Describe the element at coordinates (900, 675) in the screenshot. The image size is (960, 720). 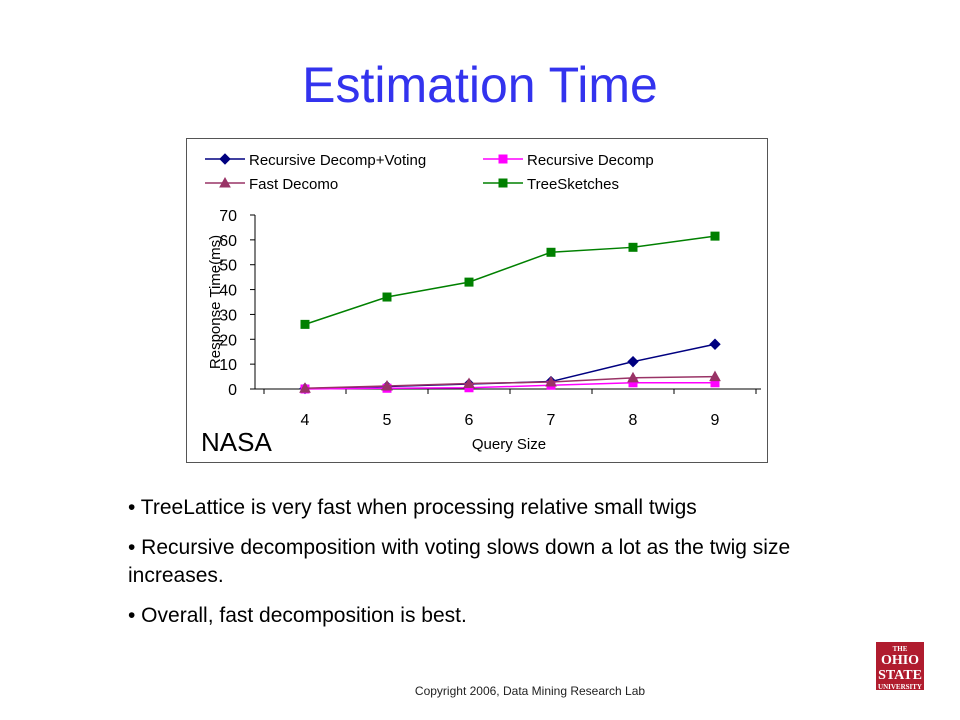
I see `logo-text-line2: STATE` at that location.